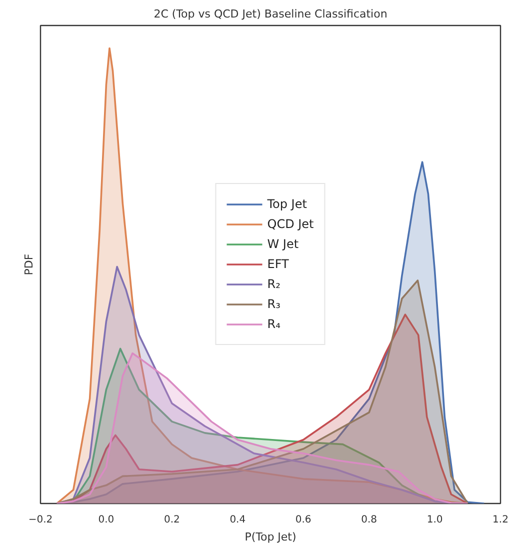 Image resolution: width=522 pixels, height=550 pixels. What do you see at coordinates (40, 520) in the screenshot?
I see `x-tick-label: −0.2` at bounding box center [40, 520].